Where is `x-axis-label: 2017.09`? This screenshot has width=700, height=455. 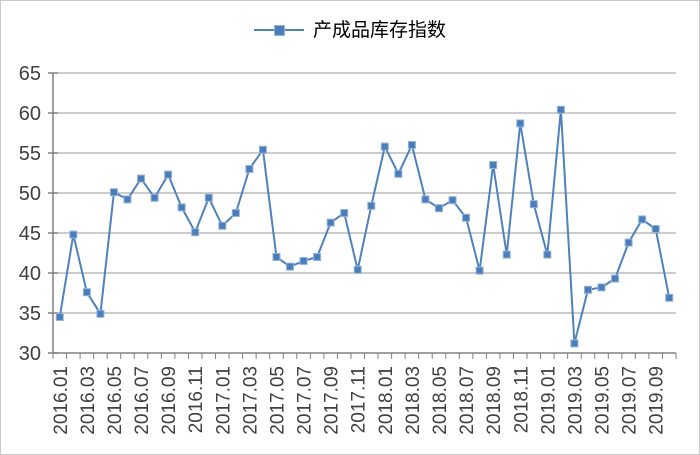
x-axis-label: 2017.09 is located at coordinates (332, 400).